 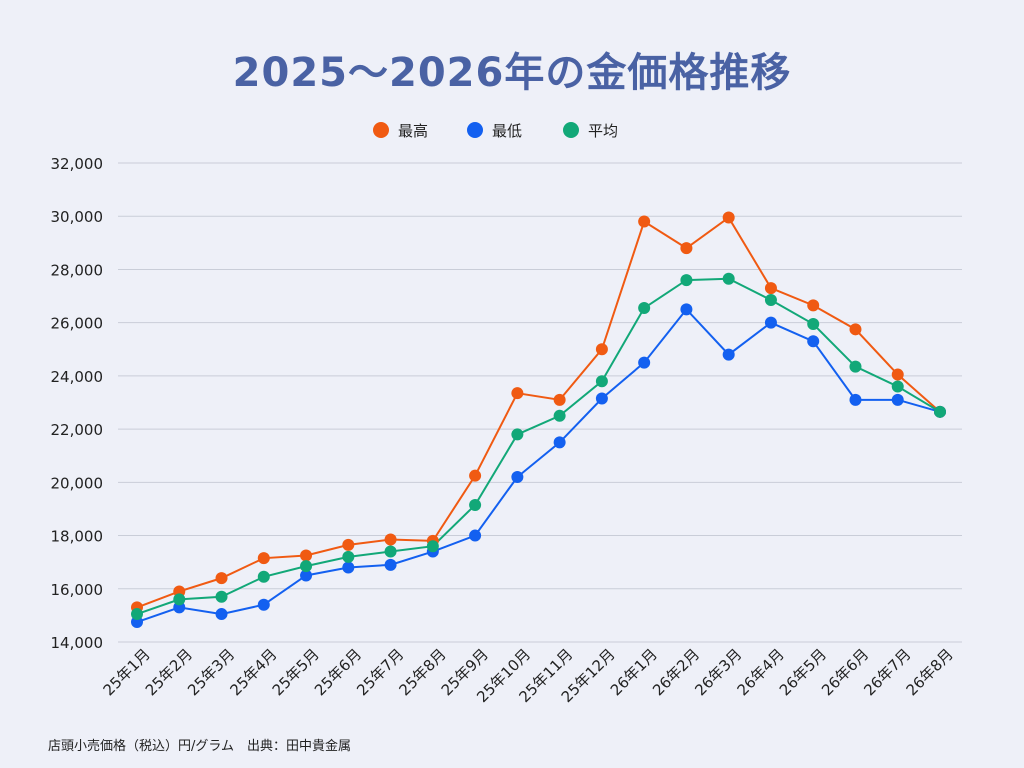 What do you see at coordinates (77, 483) in the screenshot?
I see `y-tick-label: 20,000` at bounding box center [77, 483].